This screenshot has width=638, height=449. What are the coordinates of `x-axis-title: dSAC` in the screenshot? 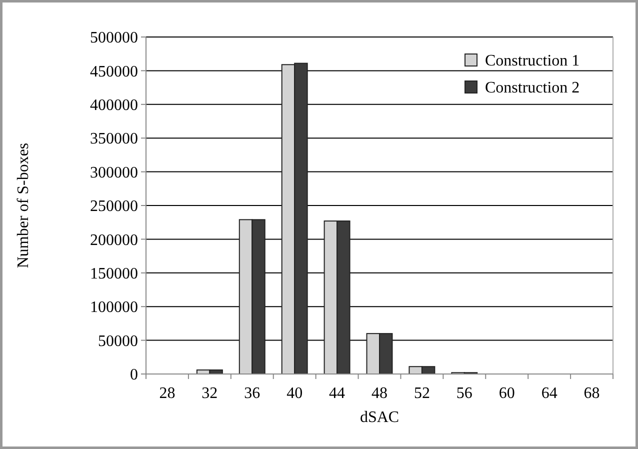 It's located at (380, 417).